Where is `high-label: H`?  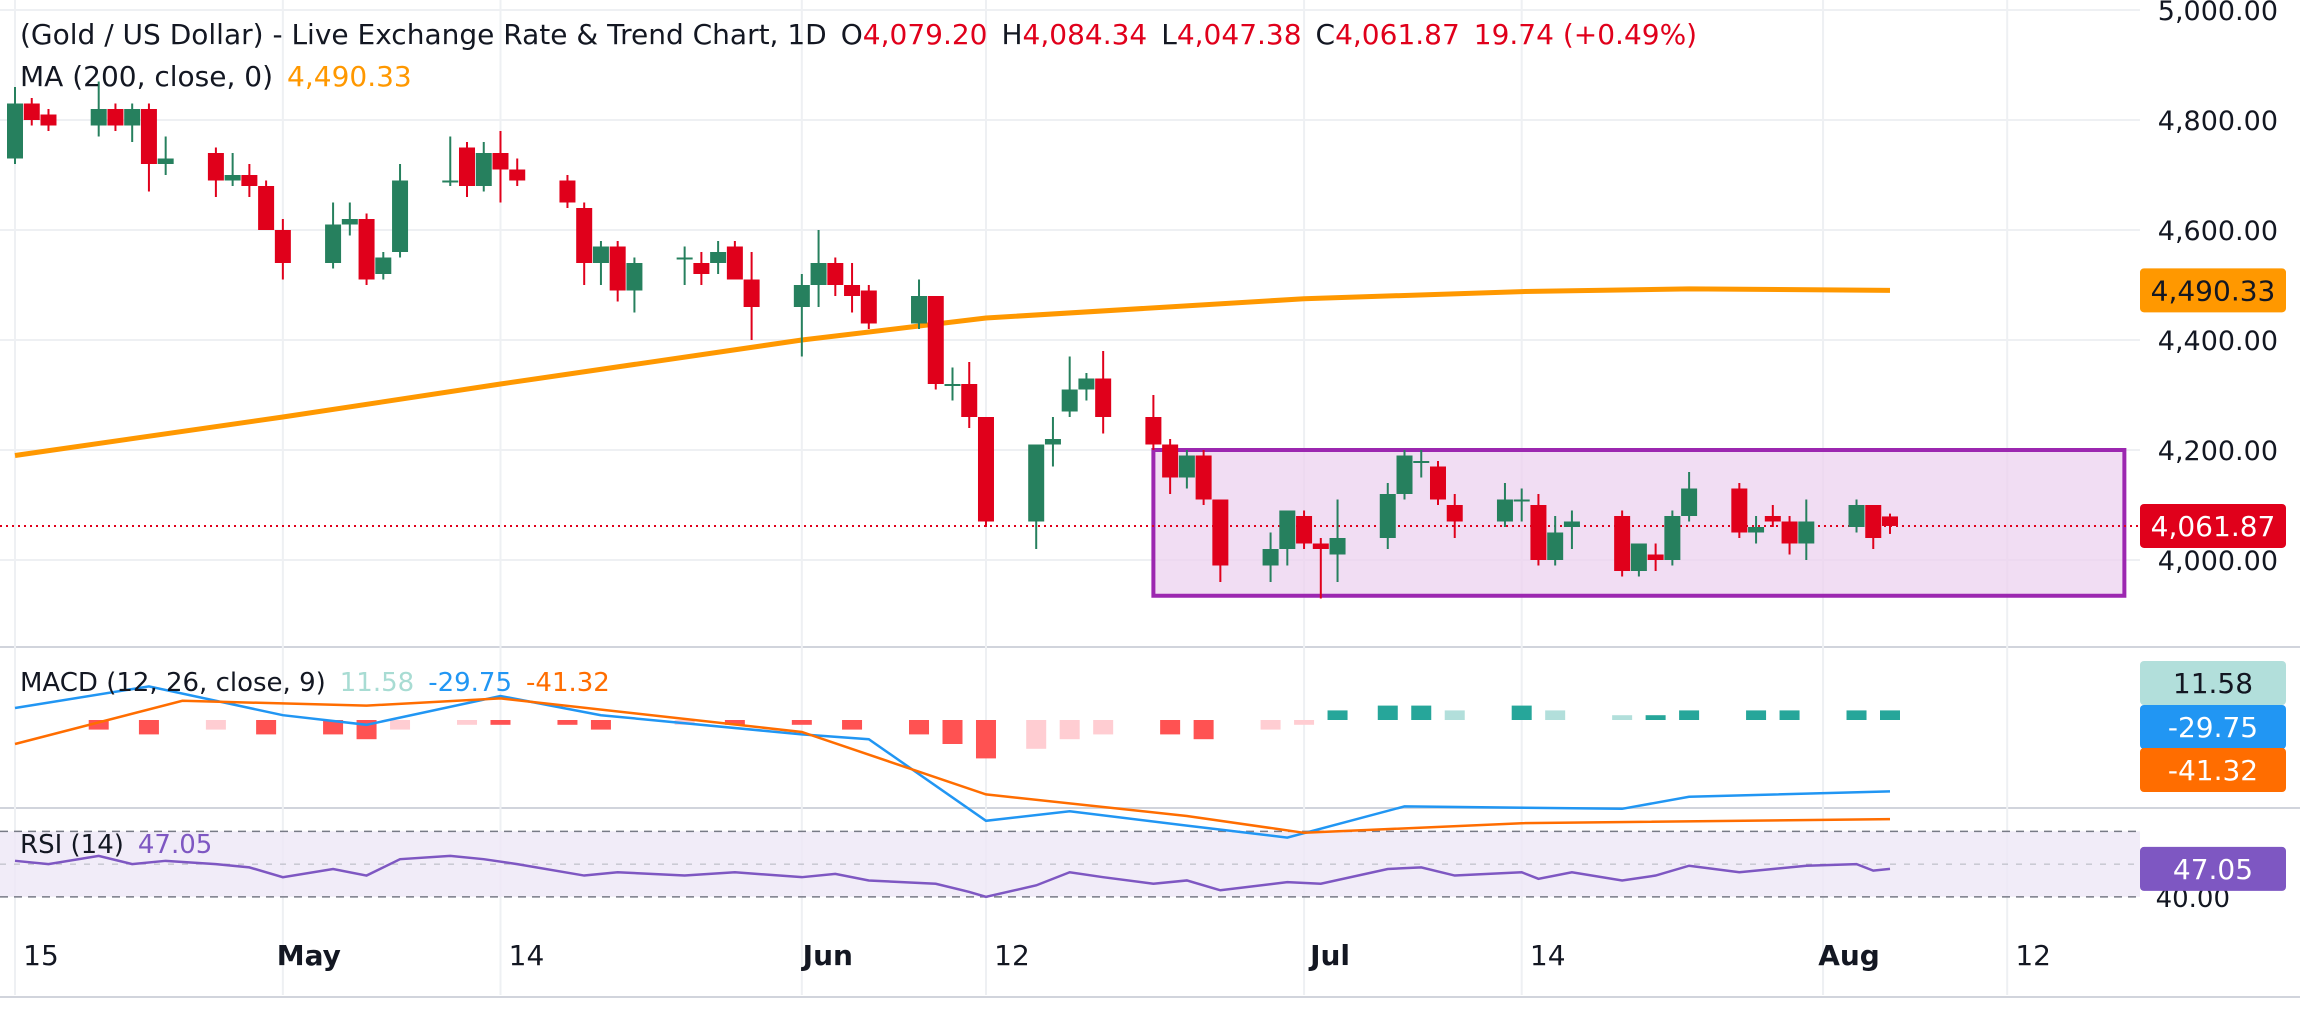 high-label: H is located at coordinates (1012, 34).